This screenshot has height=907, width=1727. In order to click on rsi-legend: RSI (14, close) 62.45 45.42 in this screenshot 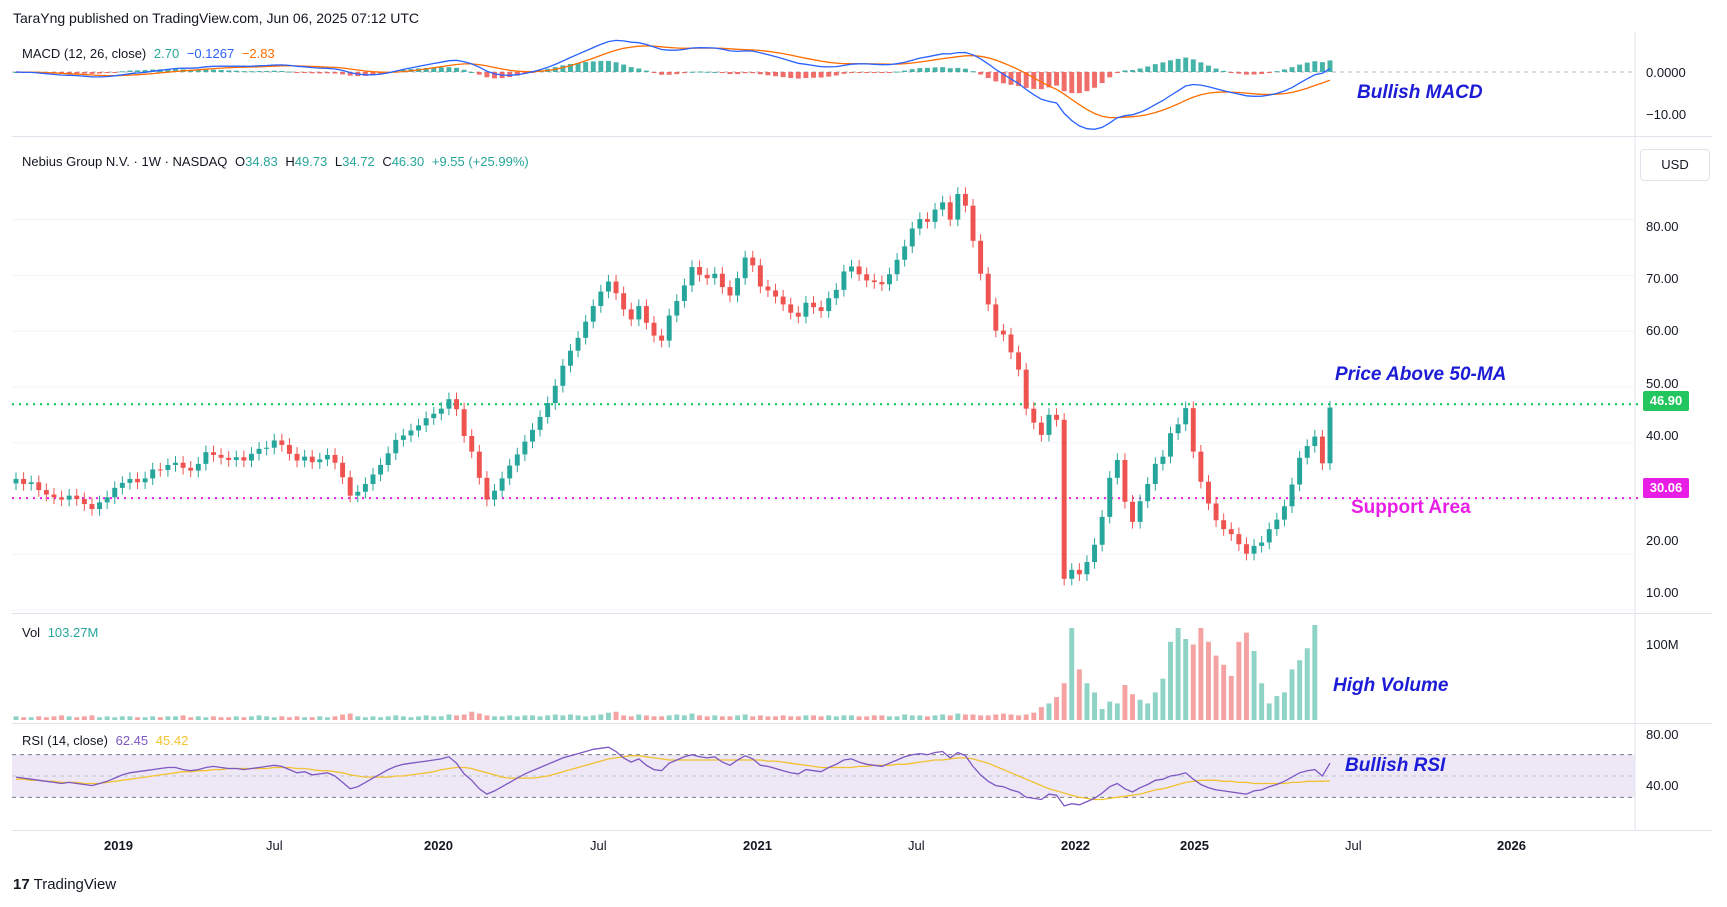, I will do `click(105, 740)`.